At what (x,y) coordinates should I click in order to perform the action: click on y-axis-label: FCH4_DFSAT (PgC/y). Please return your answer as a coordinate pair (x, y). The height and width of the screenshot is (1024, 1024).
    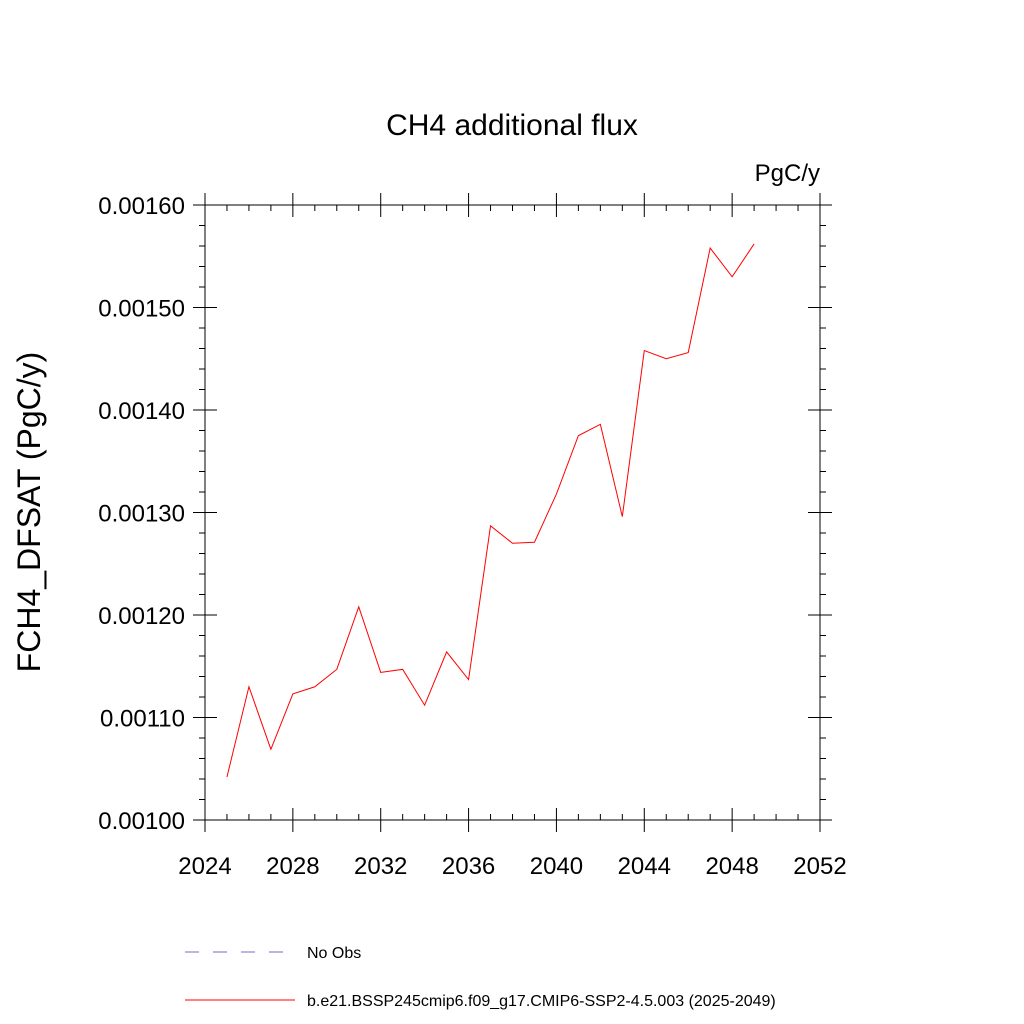
    Looking at the image, I should click on (29, 512).